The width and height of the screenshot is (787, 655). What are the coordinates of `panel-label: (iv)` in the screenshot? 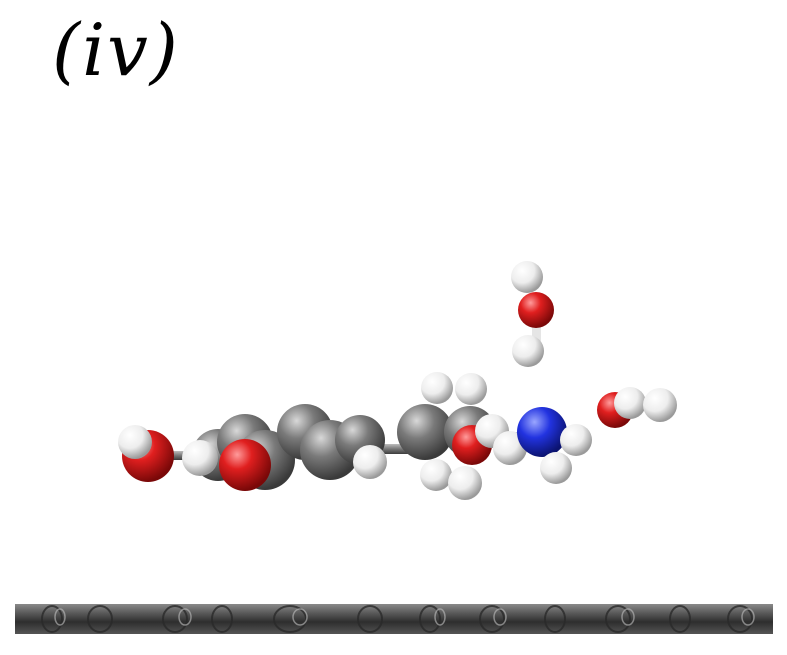 It's located at (116, 50).